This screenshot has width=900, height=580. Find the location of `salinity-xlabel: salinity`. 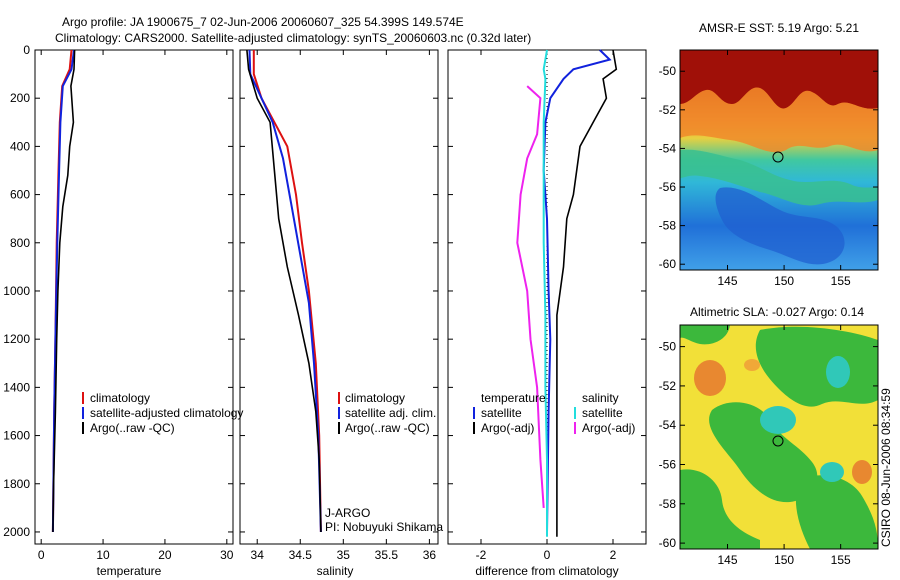

salinity-xlabel: salinity is located at coordinates (335, 571).